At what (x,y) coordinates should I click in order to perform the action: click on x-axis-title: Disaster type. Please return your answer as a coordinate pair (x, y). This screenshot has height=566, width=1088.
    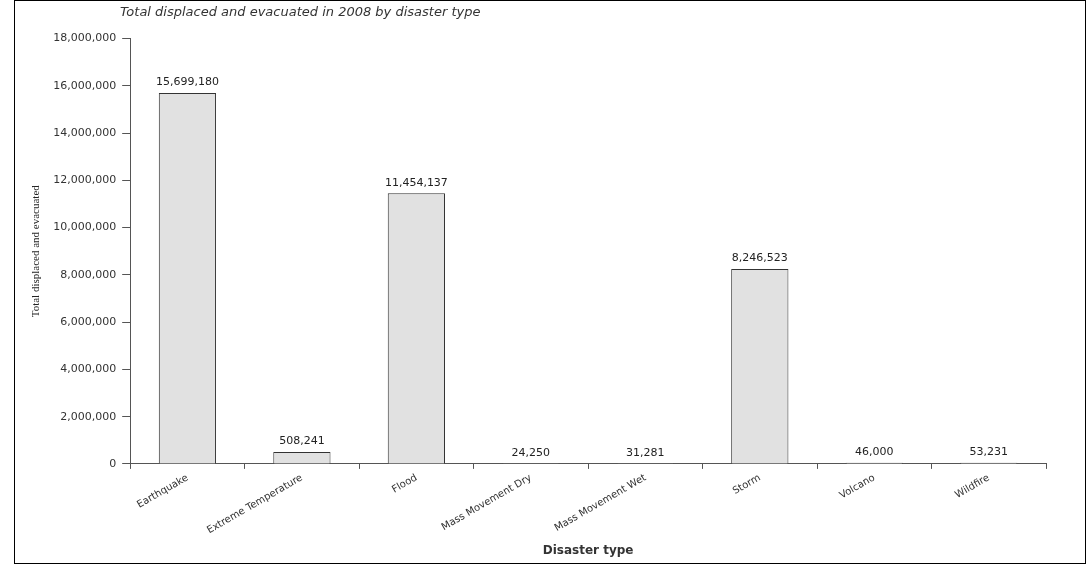
    Looking at the image, I should click on (588, 549).